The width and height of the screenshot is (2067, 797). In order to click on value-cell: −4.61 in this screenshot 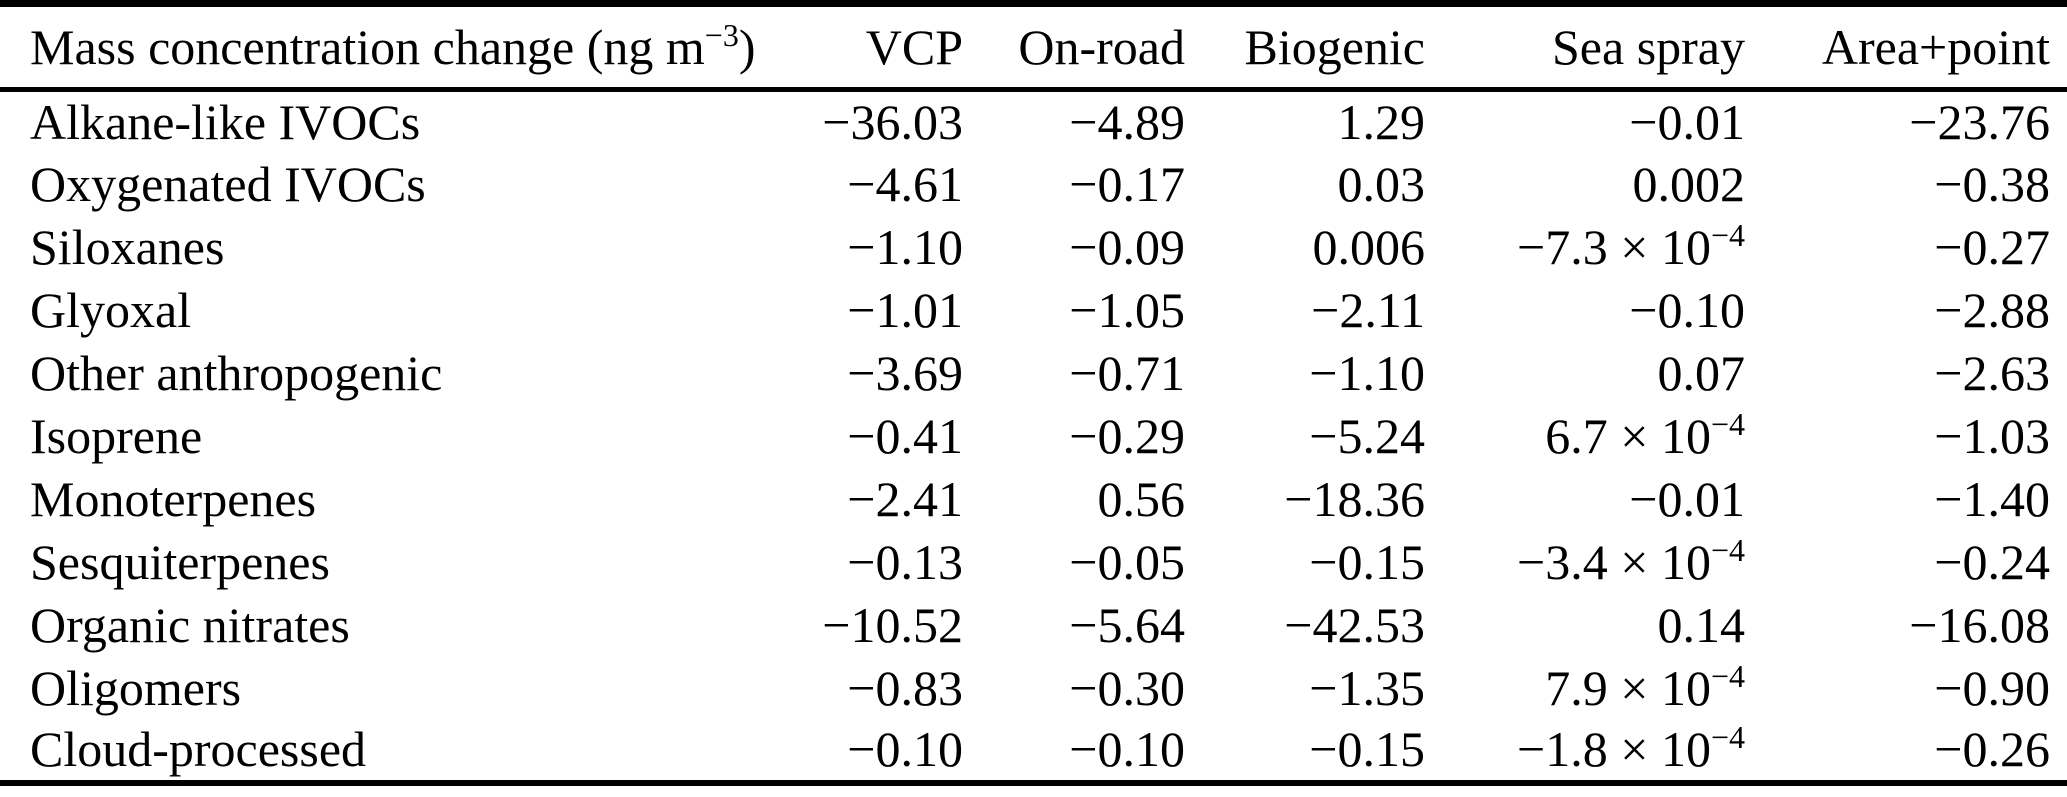, I will do `click(905, 183)`.